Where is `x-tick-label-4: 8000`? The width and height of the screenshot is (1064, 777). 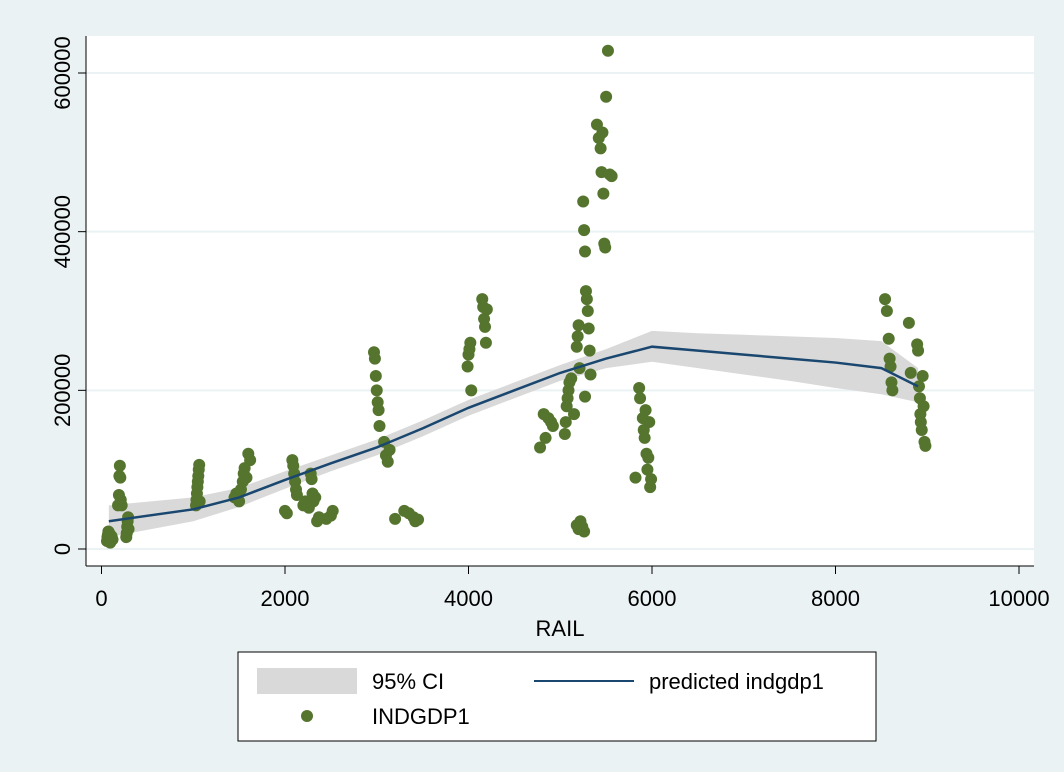
x-tick-label-4: 8000 is located at coordinates (835, 598).